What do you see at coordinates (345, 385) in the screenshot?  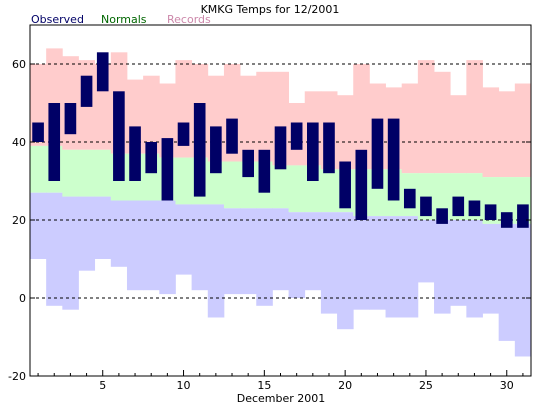 I see `x-tick-label: 20` at bounding box center [345, 385].